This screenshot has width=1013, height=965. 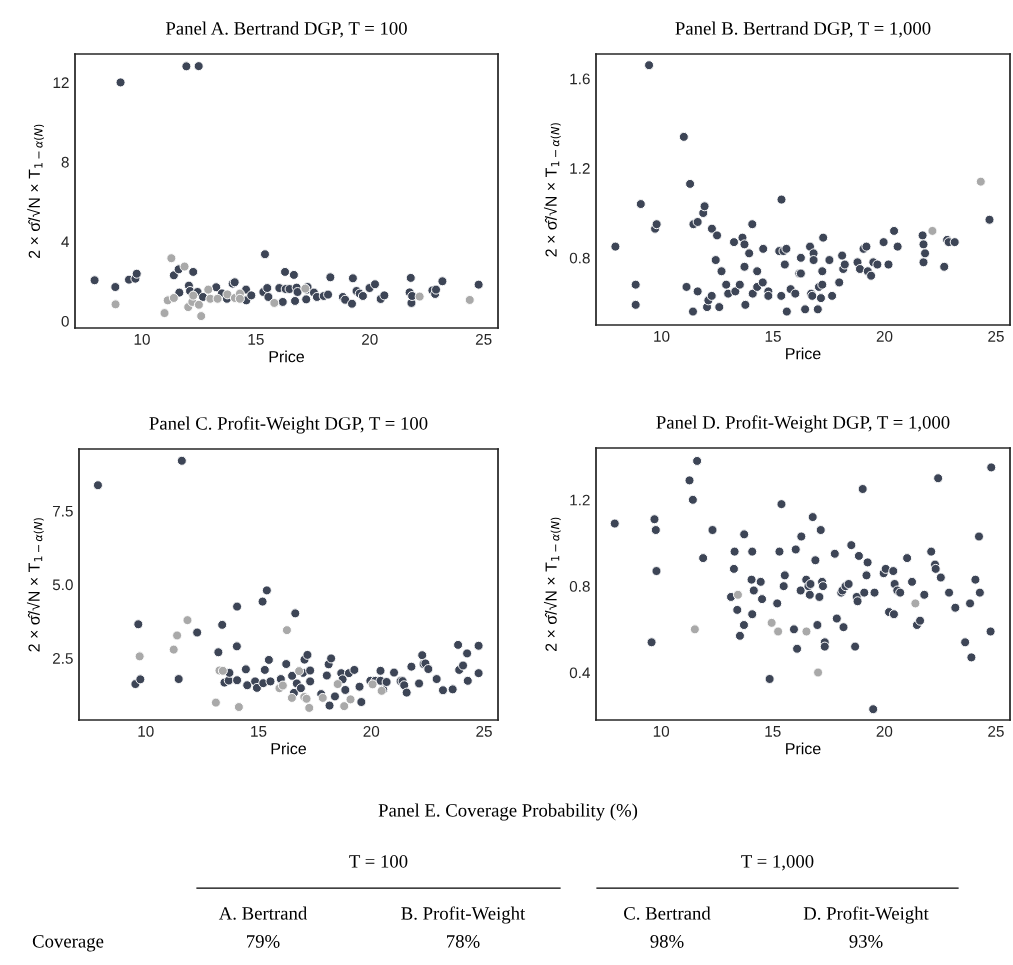 What do you see at coordinates (463, 941) in the screenshot?
I see `text: 78%` at bounding box center [463, 941].